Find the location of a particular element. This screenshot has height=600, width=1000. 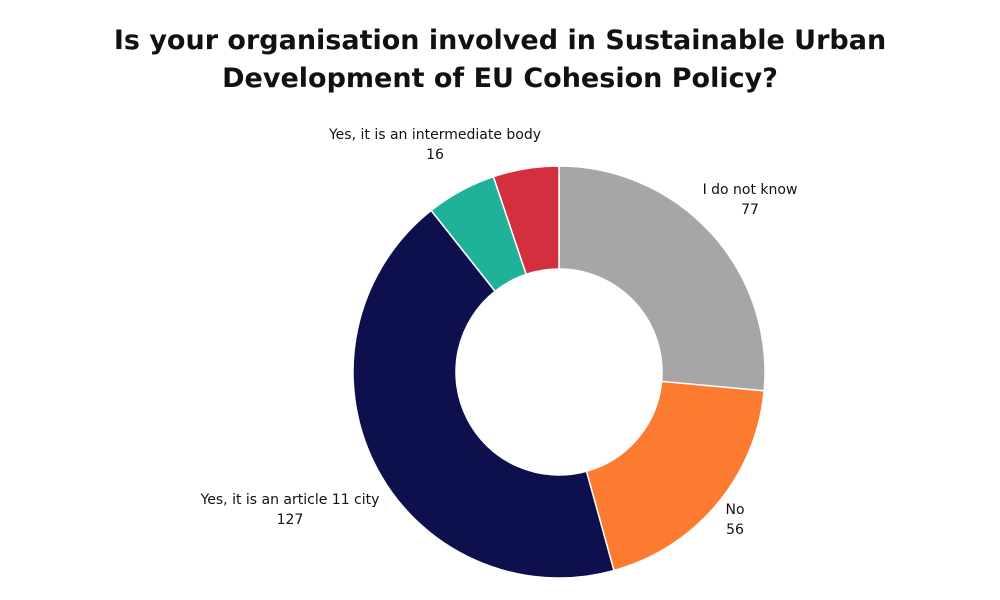

slice-label-text: Yes, it is an intermediate body is located at coordinates (435, 135).